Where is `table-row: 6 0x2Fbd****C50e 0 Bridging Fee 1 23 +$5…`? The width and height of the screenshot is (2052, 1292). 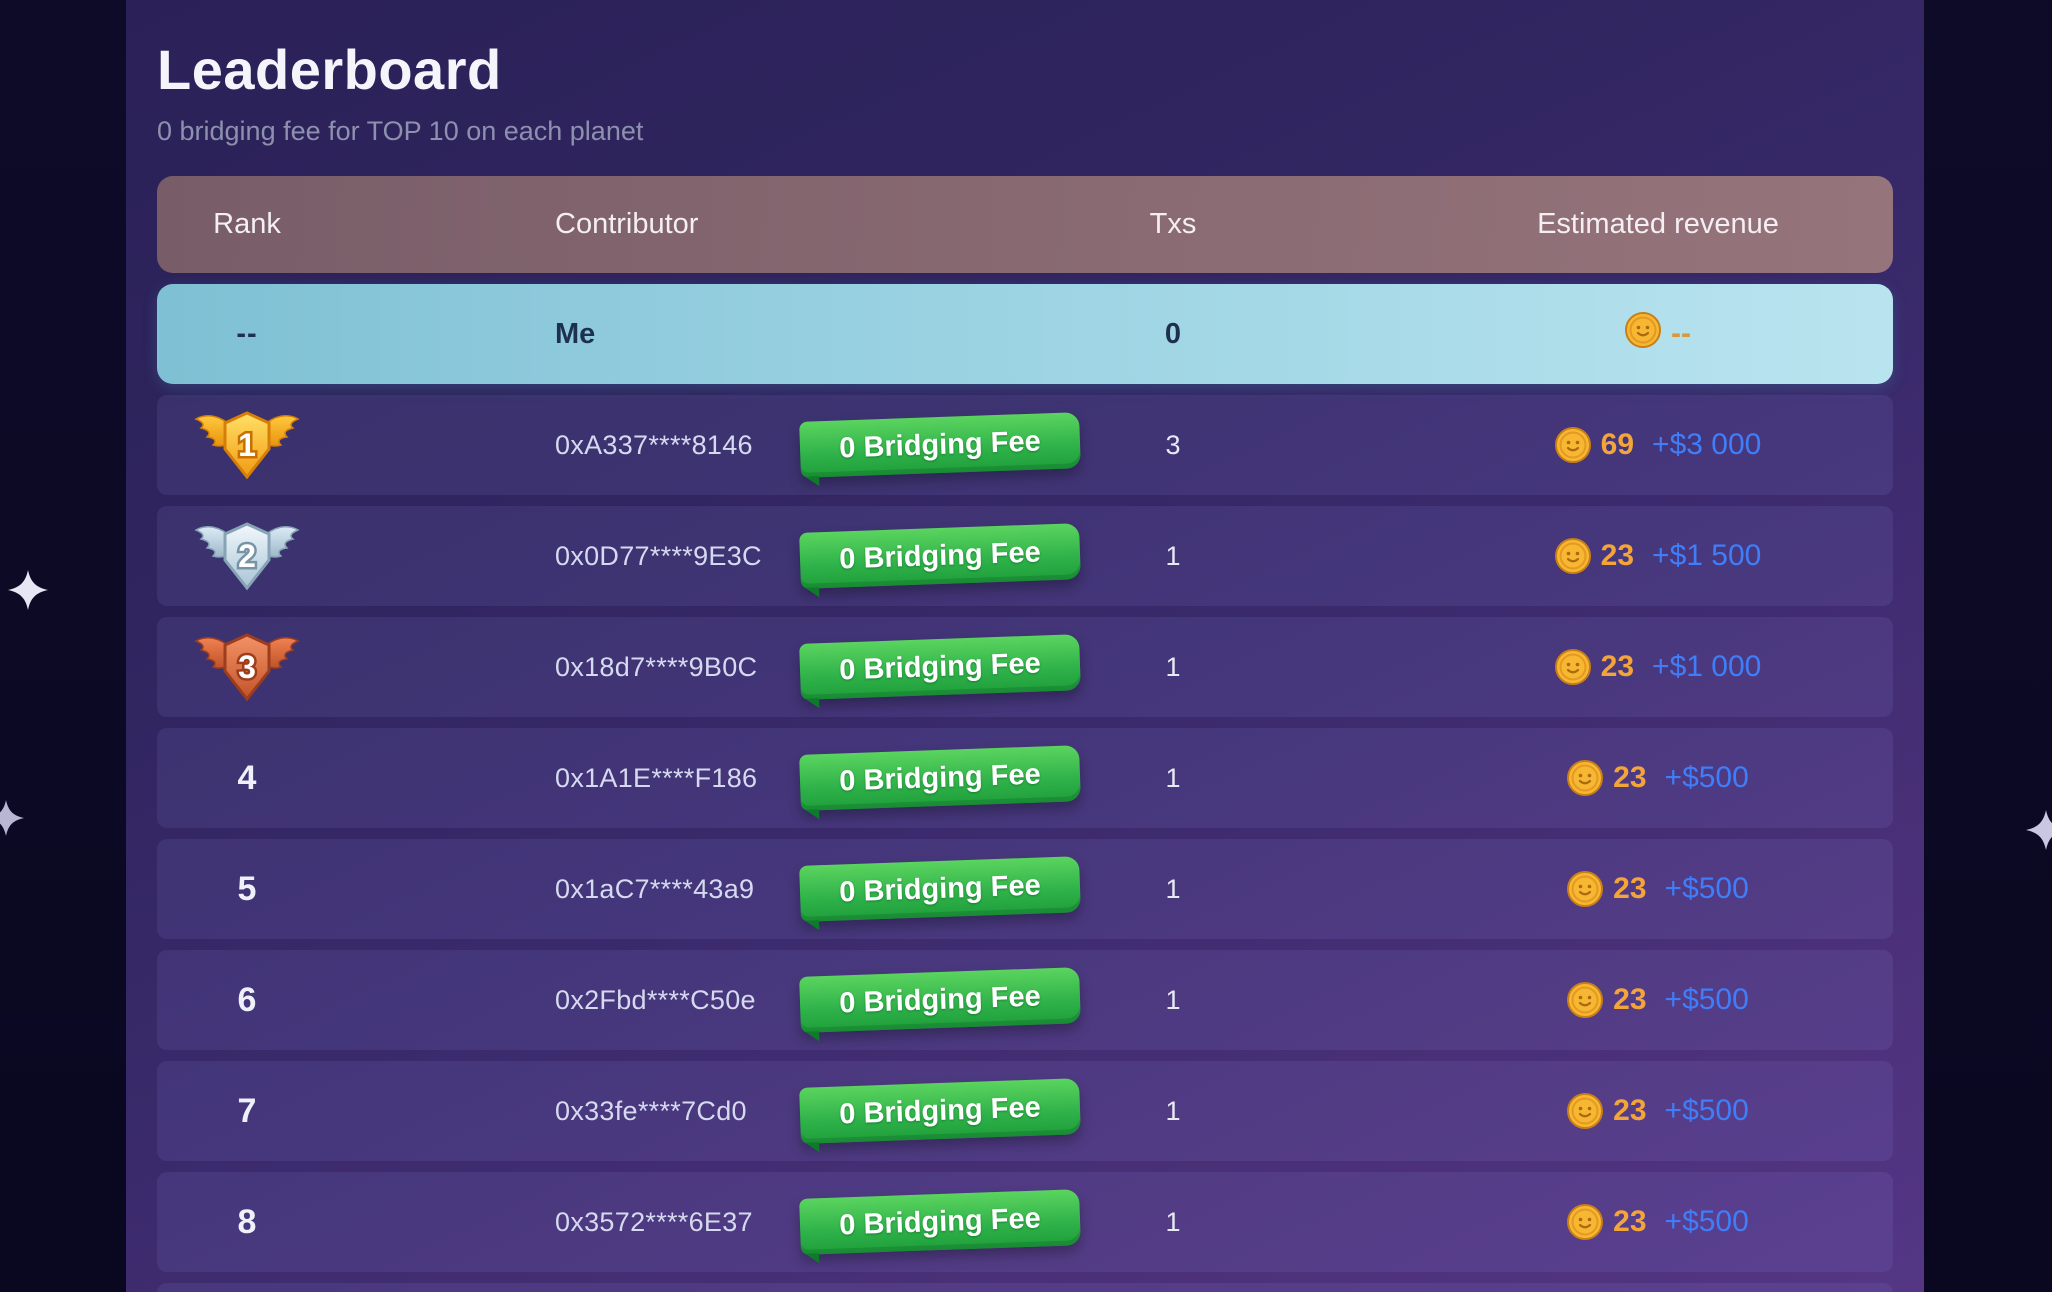
table-row: 6 0x2Fbd****C50e 0 Bridging Fee 1 23 +$5… is located at coordinates (1025, 1000).